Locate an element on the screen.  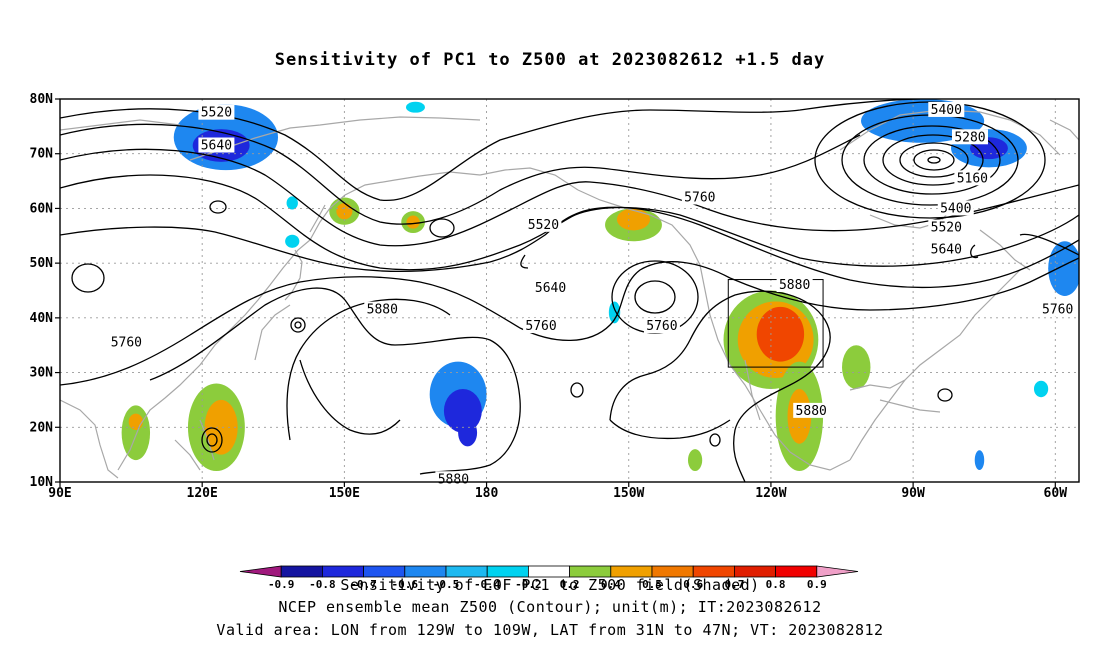
contour-label: 5160 is located at coordinates (972, 178).